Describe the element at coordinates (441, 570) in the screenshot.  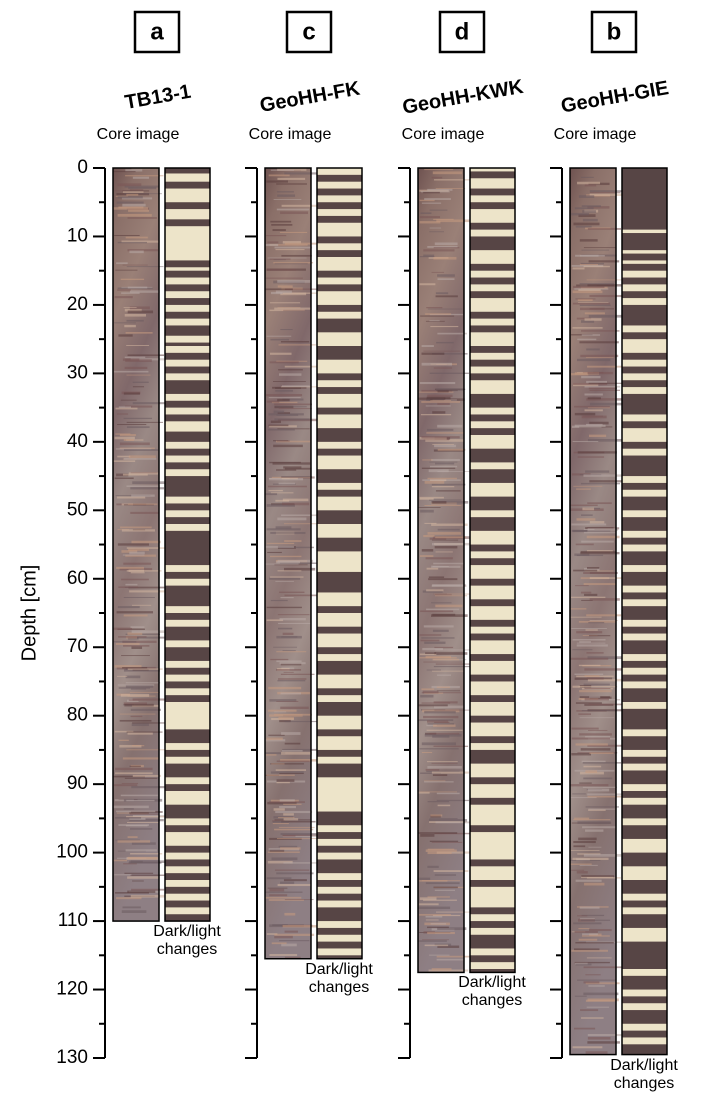
I see `core-image-frame` at that location.